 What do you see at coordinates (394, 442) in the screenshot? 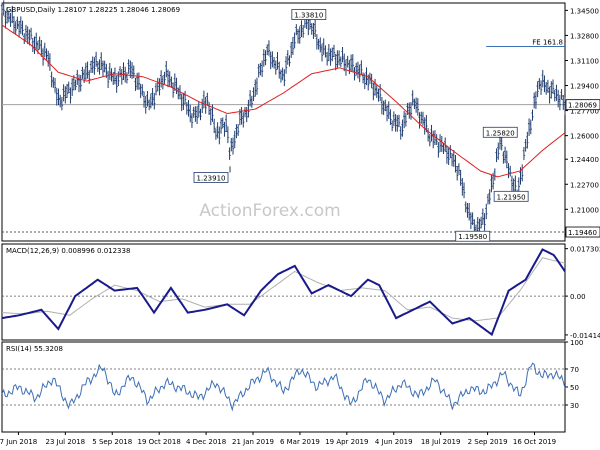
I see `x-tick-label: 4 Jun 2019` at bounding box center [394, 442].